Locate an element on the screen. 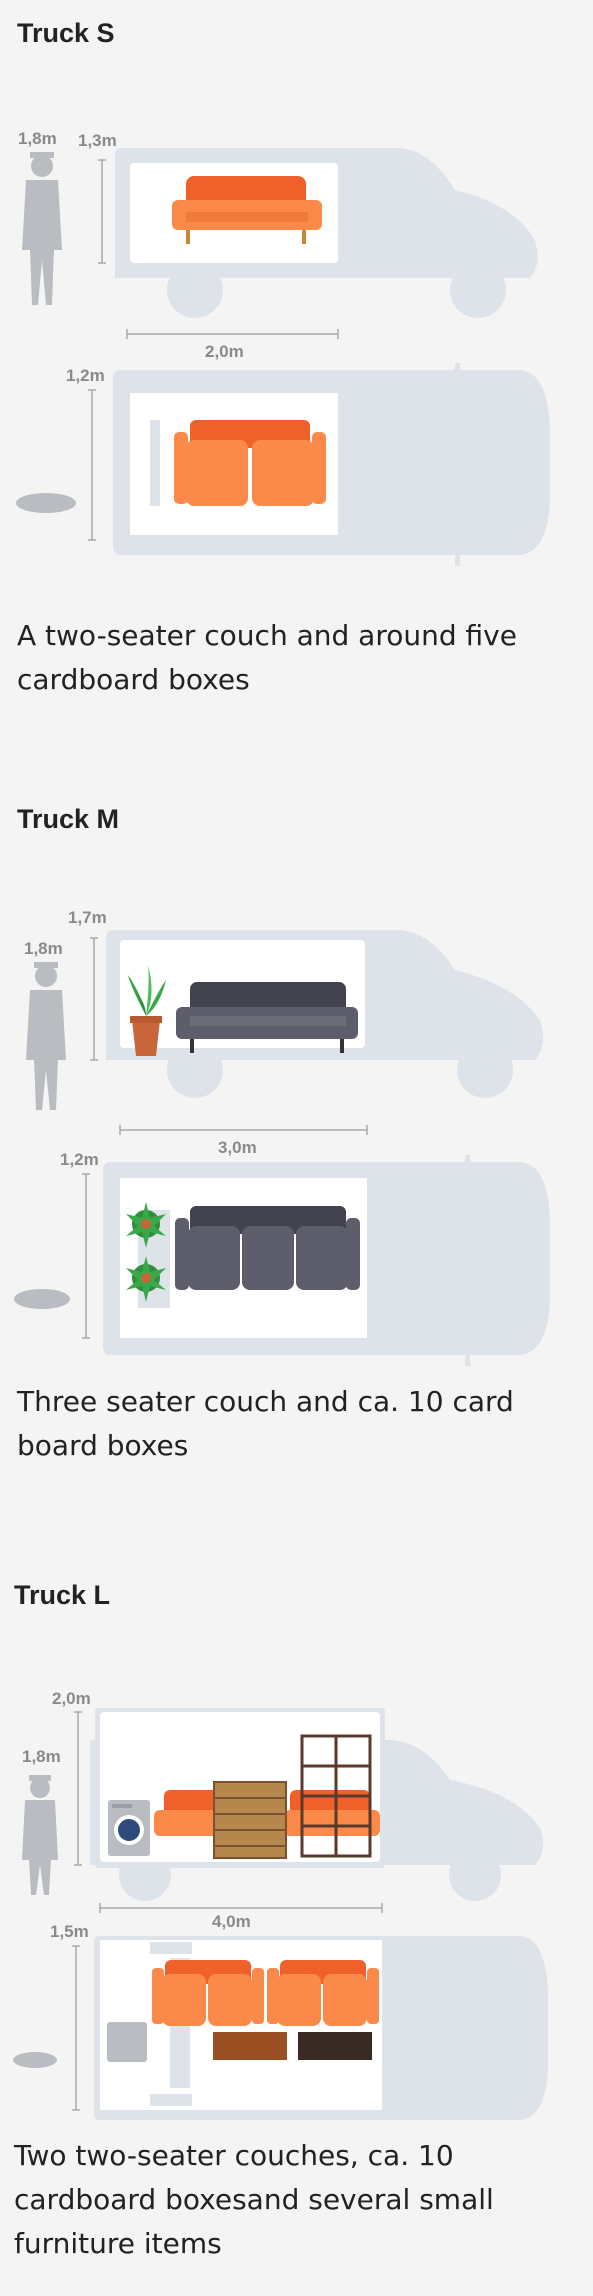 This screenshot has height=2296, width=593. truck-m-title: Truck M is located at coordinates (68, 819).